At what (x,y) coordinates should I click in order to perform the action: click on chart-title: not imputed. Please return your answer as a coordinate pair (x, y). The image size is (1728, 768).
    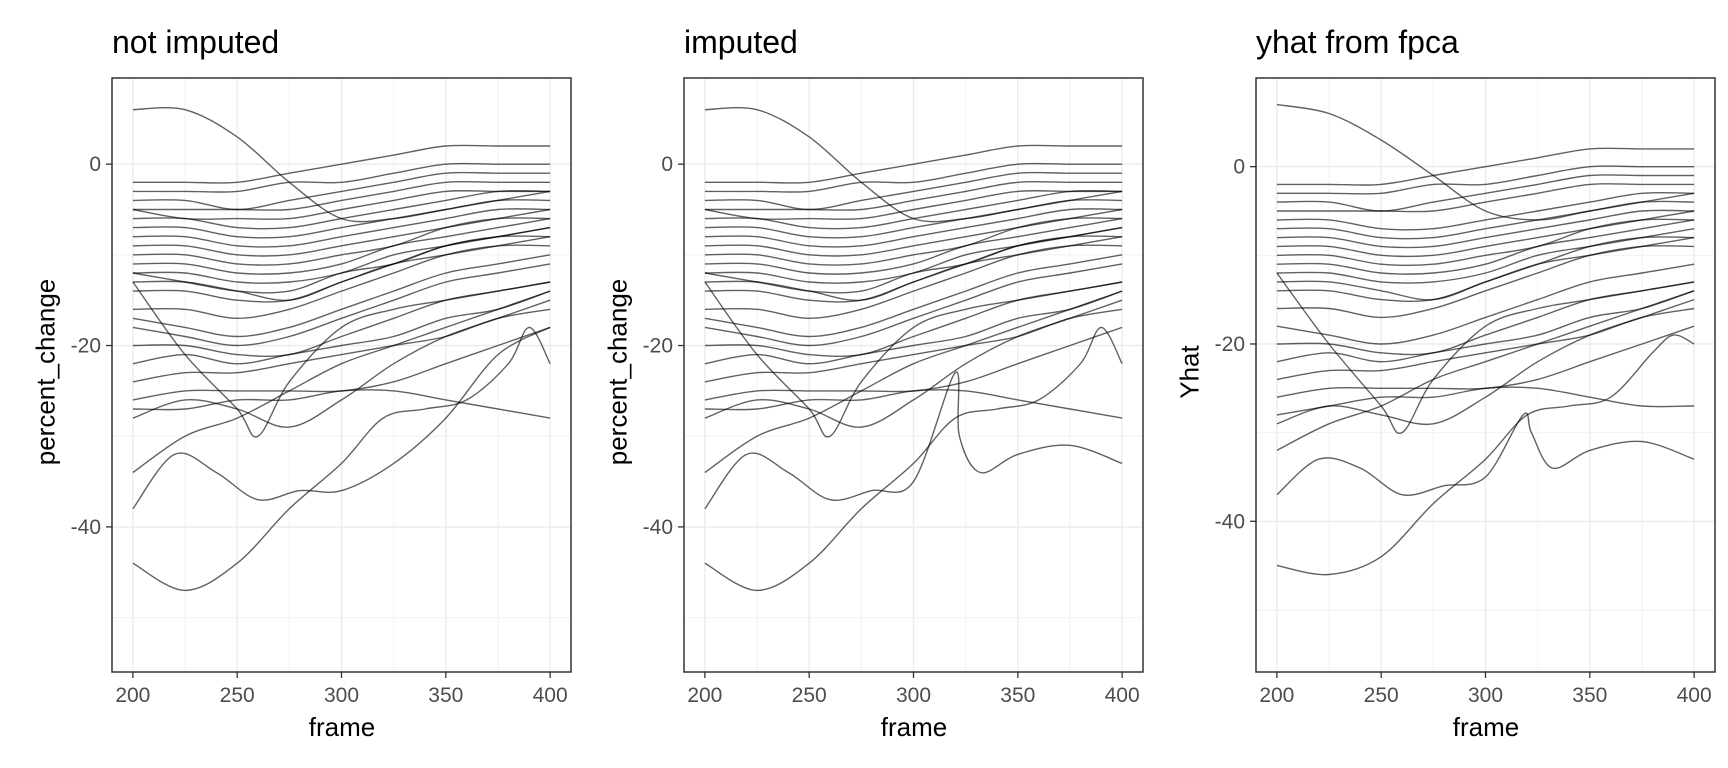
    Looking at the image, I should click on (196, 42).